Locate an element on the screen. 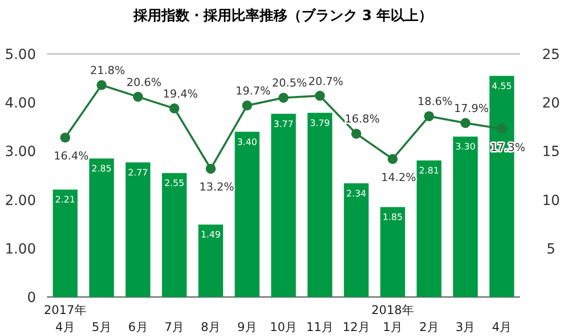 This screenshot has height=336, width=567. x-tick-label: 3月 is located at coordinates (466, 327).